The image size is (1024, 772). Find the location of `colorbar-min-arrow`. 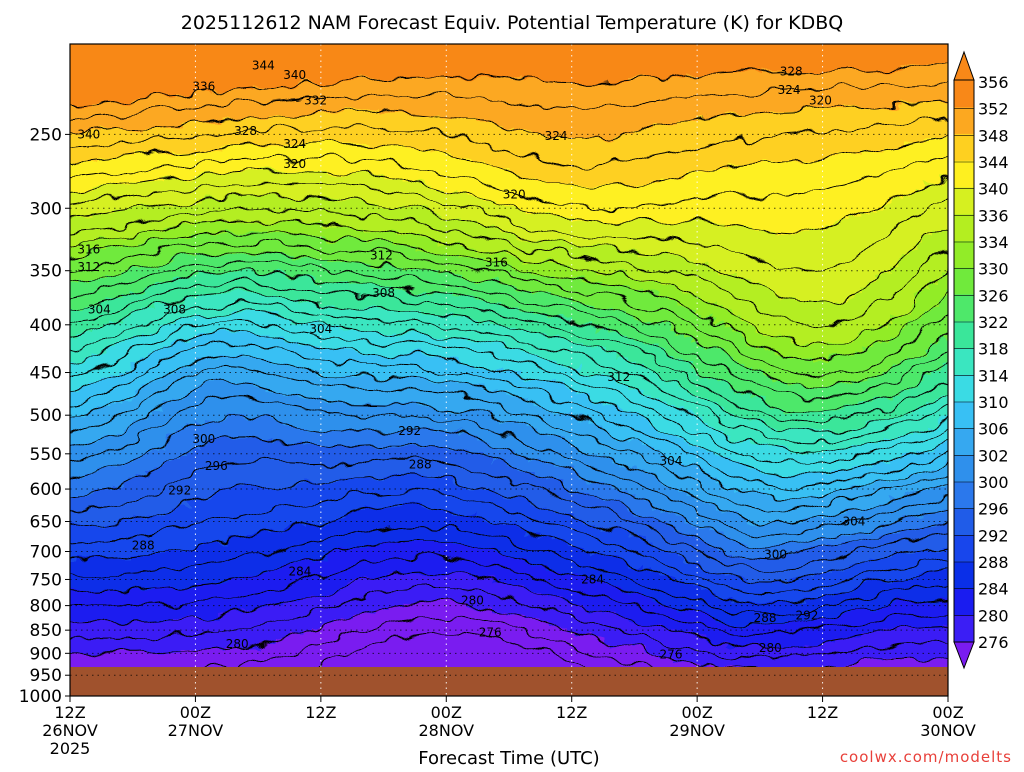

colorbar-min-arrow is located at coordinates (964, 655).